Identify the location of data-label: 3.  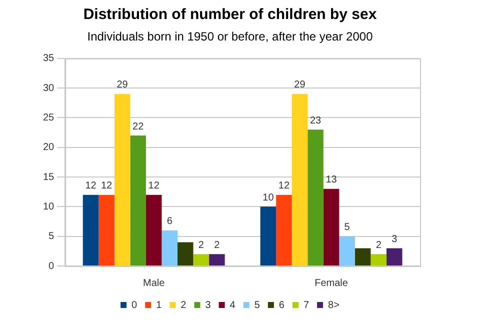
(395, 239).